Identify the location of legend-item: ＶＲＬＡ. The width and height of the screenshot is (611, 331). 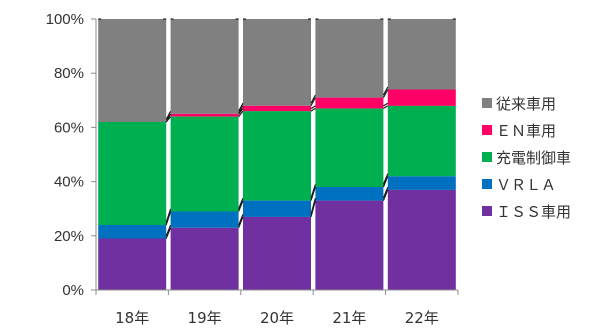
(519, 185).